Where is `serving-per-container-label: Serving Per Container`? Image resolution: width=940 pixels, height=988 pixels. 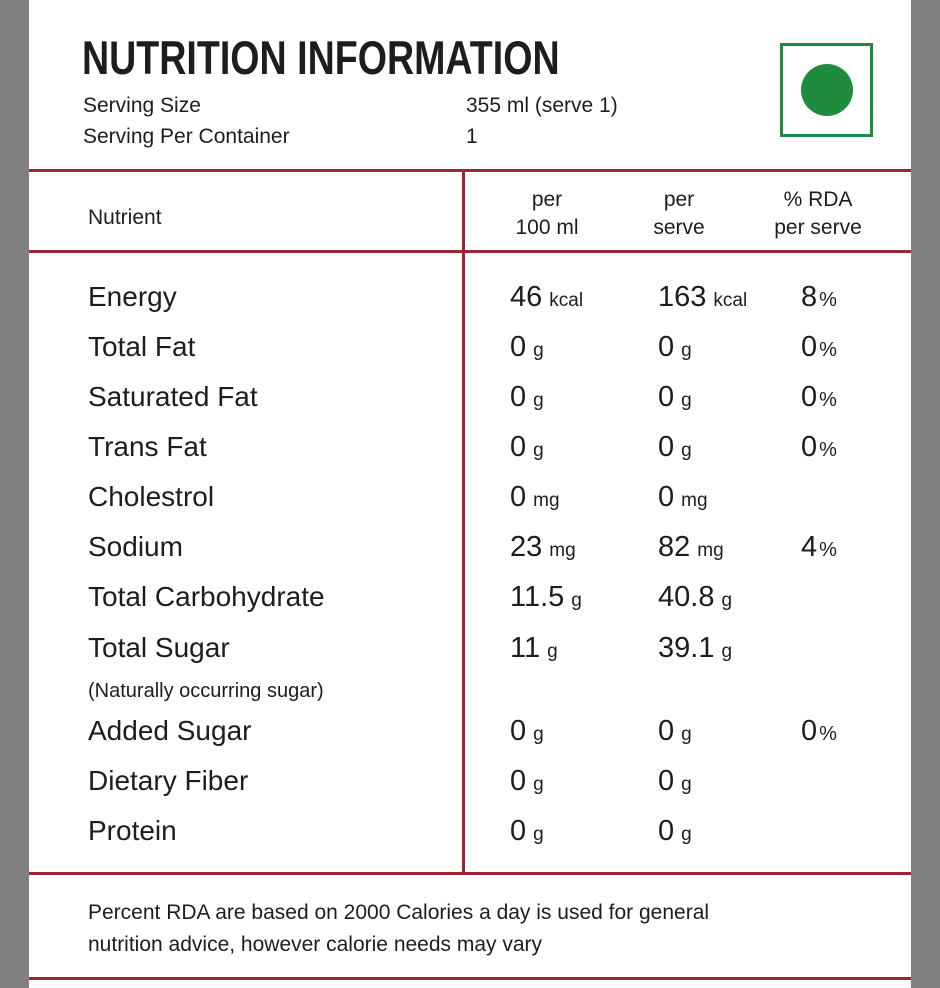
serving-per-container-label: Serving Per Container is located at coordinates (186, 136).